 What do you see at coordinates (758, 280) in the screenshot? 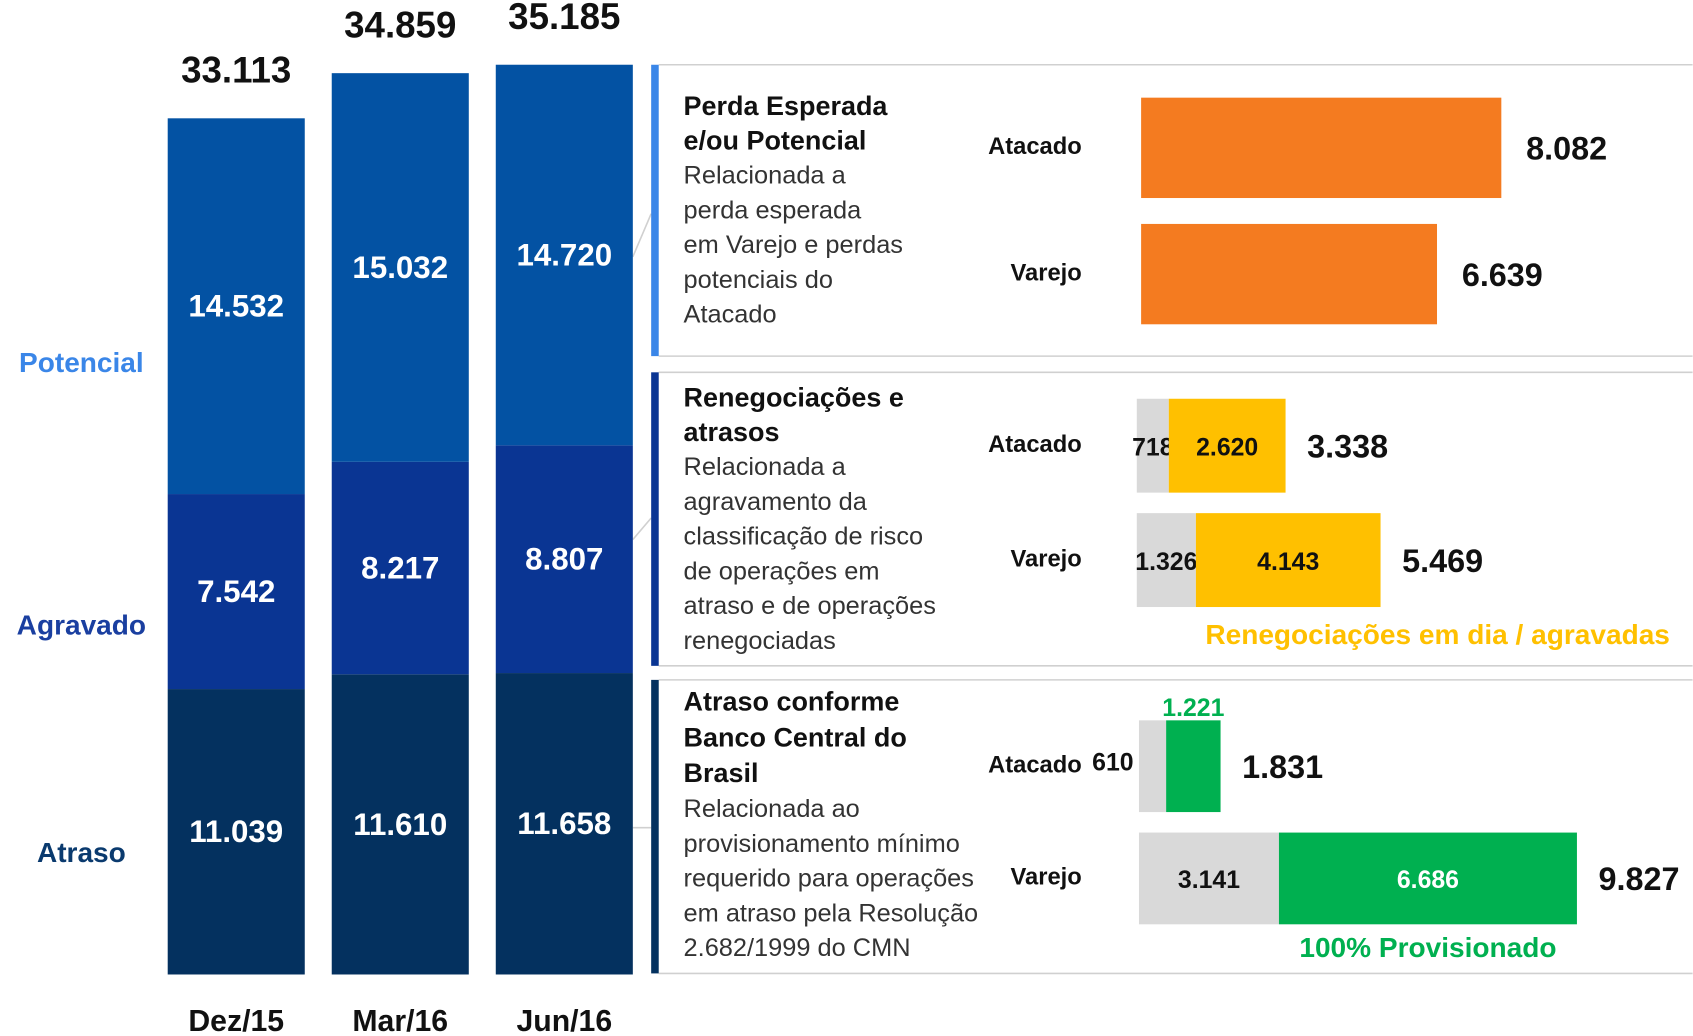
I see `panel-description: potenciais do` at bounding box center [758, 280].